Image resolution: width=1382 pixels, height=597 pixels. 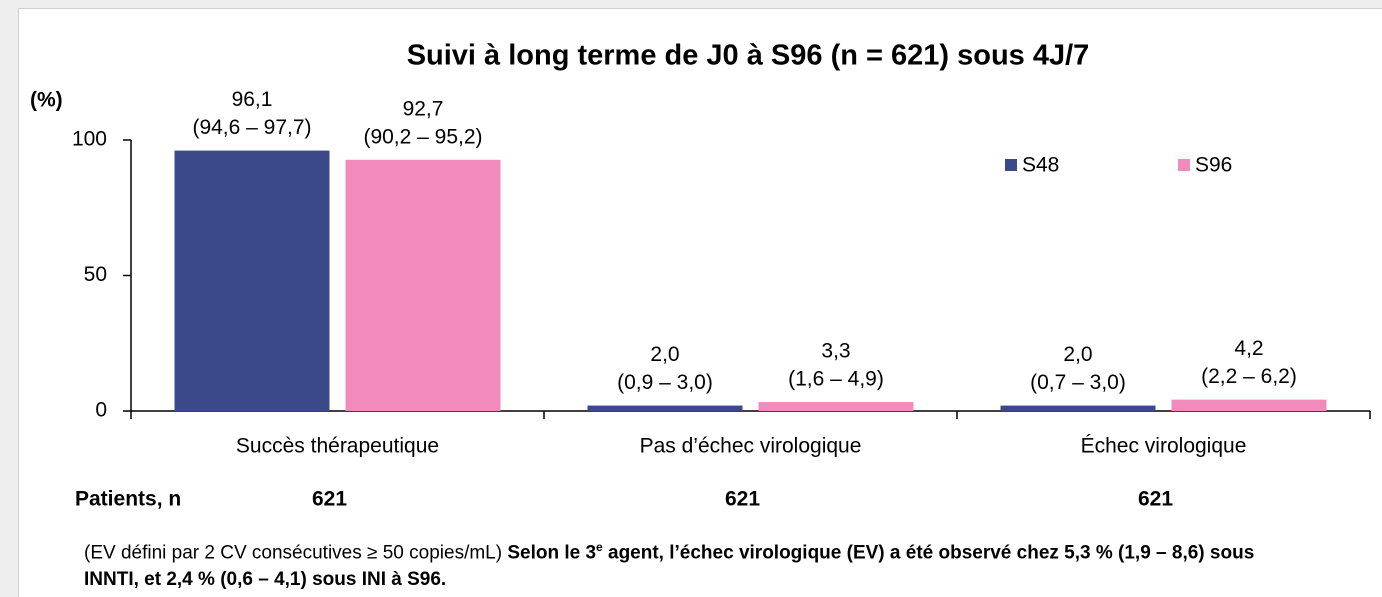 What do you see at coordinates (1040, 165) in the screenshot?
I see `legend-label: S48` at bounding box center [1040, 165].